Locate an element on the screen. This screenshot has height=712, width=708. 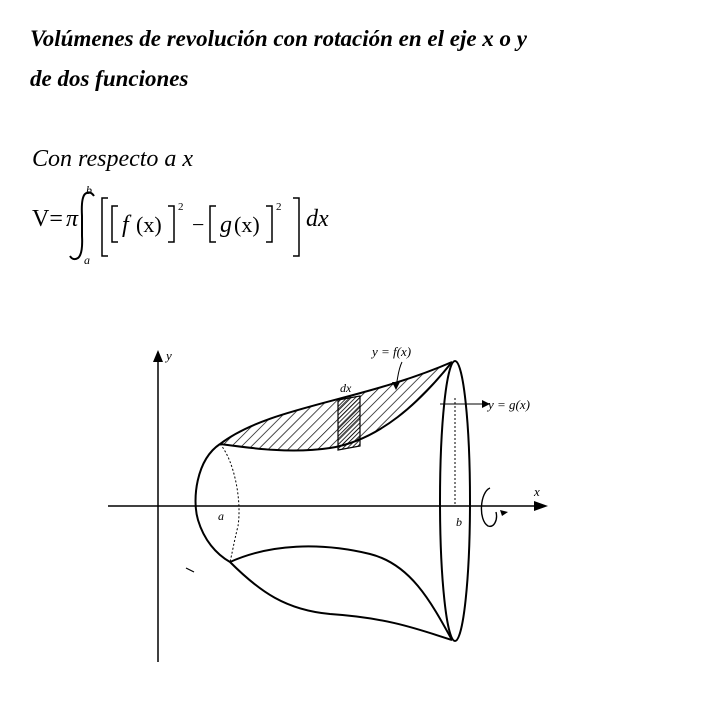
rotation-arrowhead is located at coordinates (504, 513).